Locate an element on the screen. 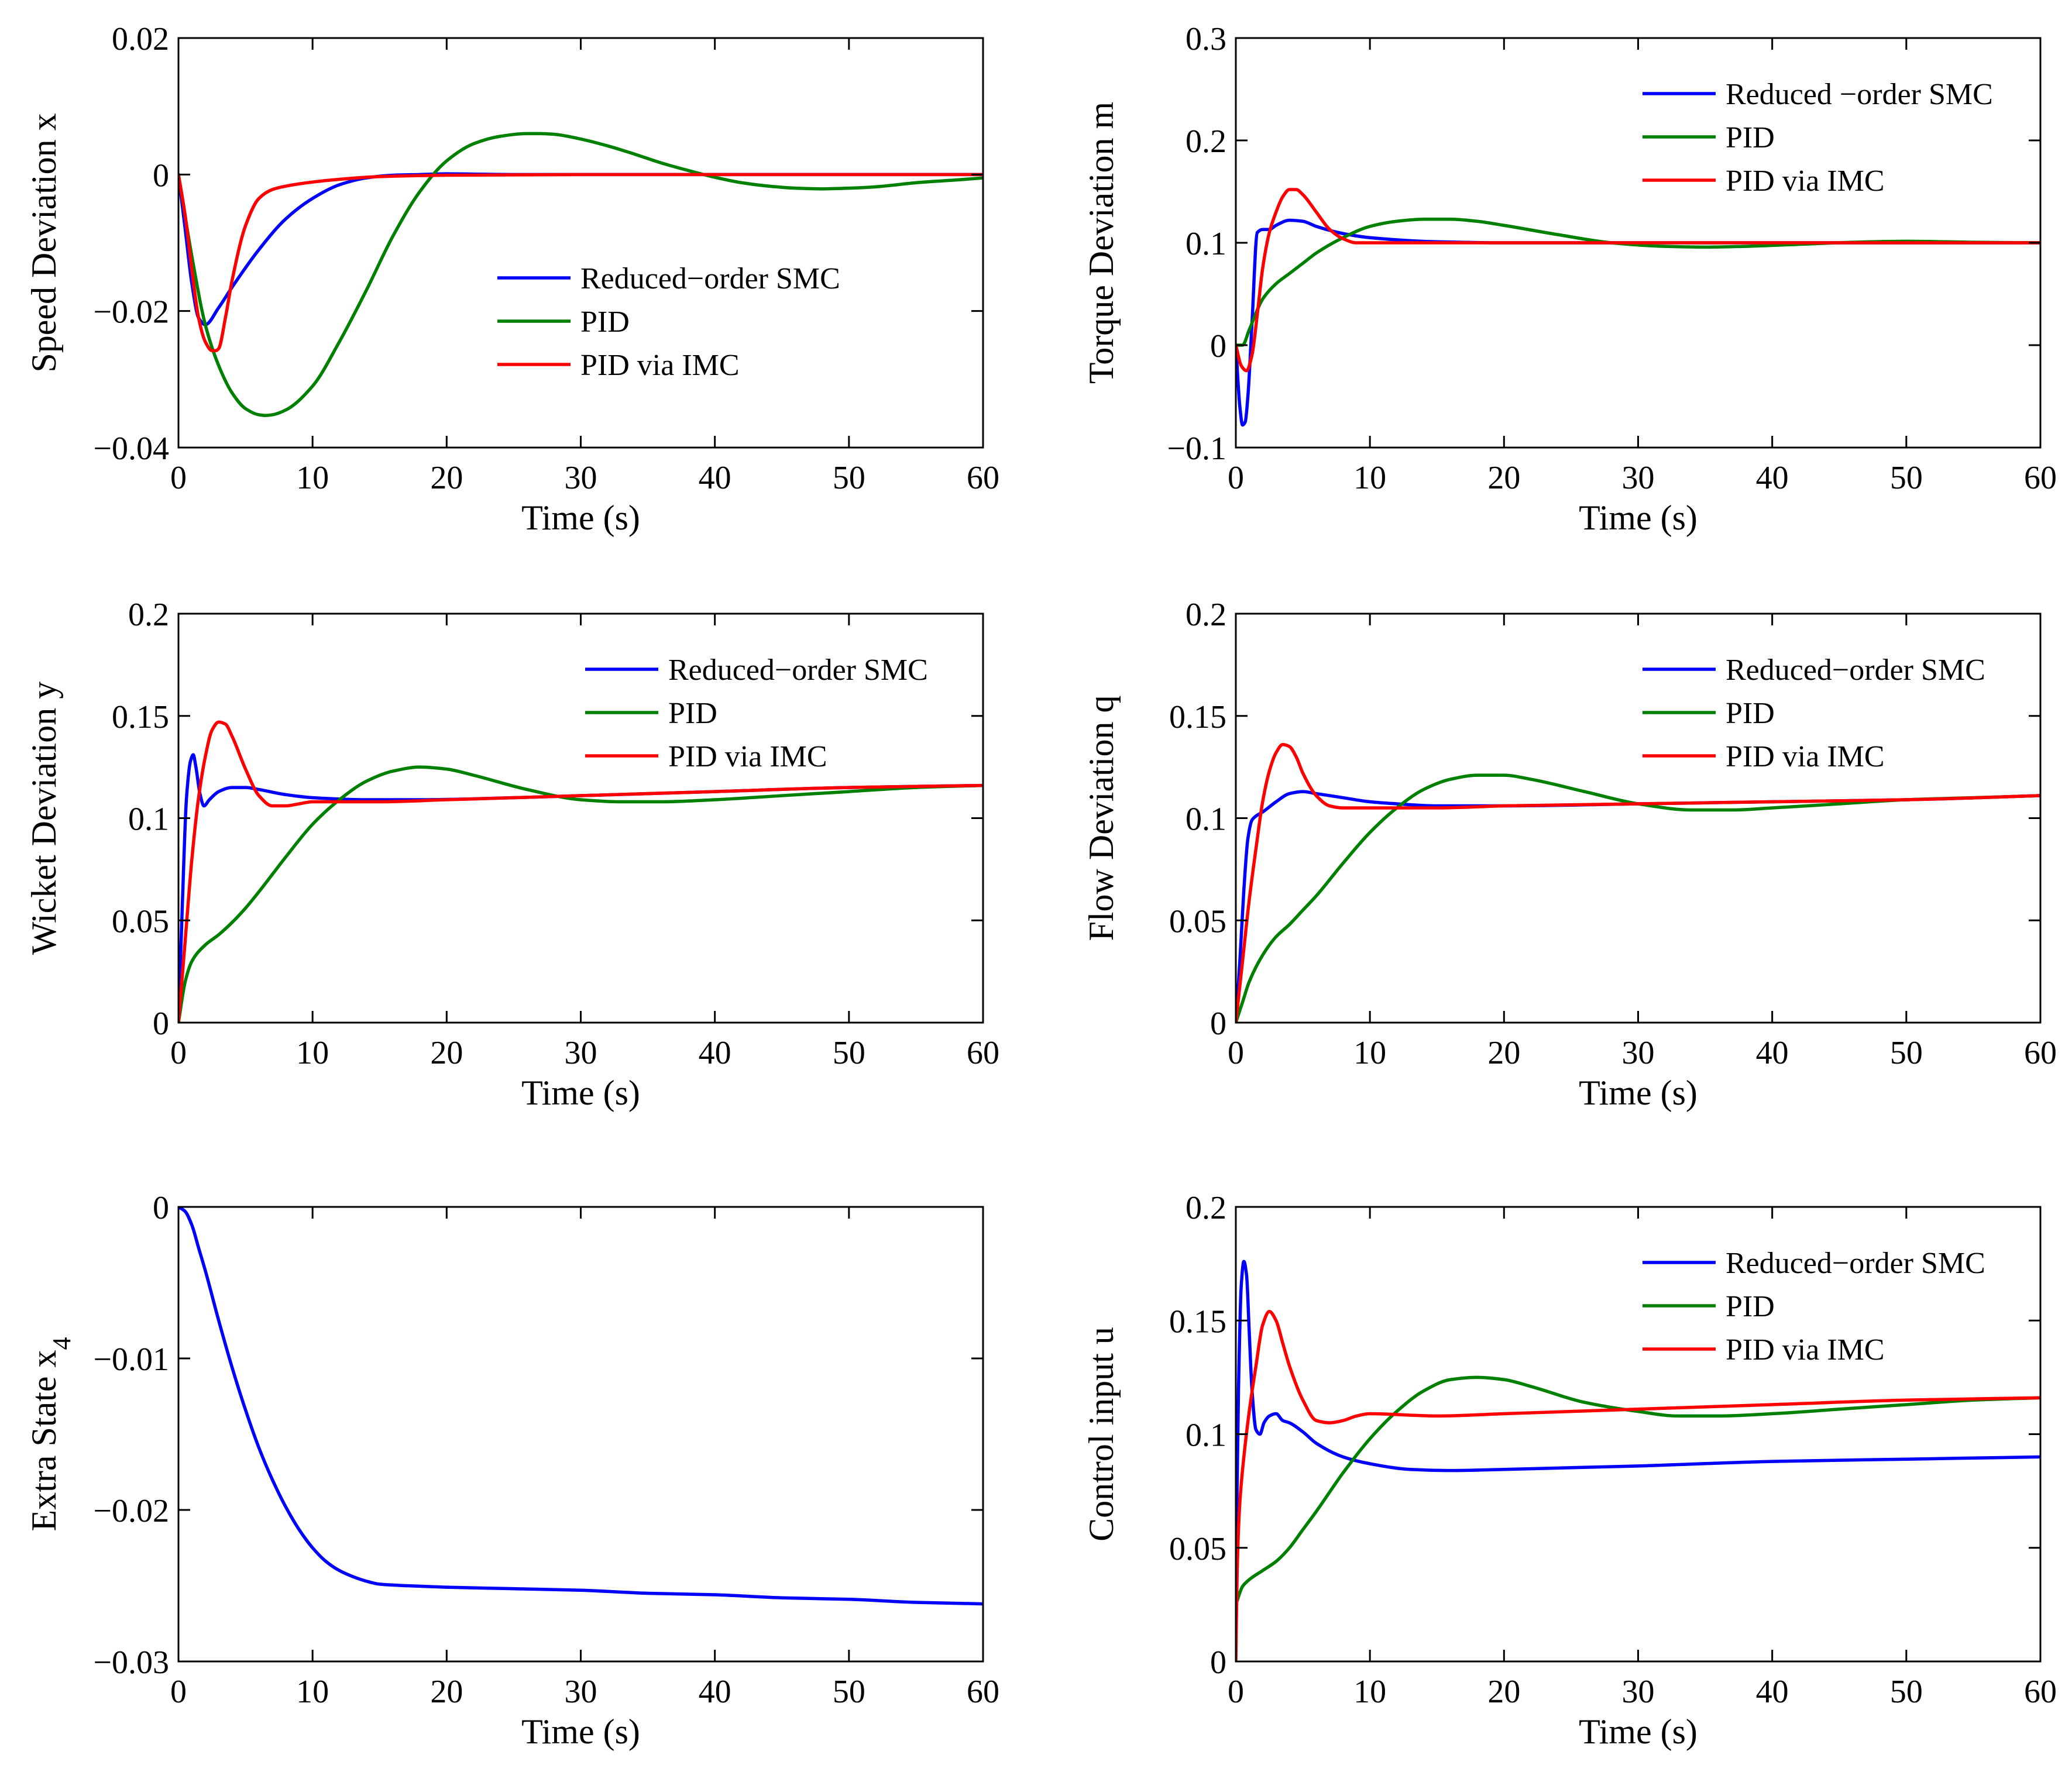 The height and width of the screenshot is (1765, 2072). y-tick-label: −0.1 is located at coordinates (1196, 449).